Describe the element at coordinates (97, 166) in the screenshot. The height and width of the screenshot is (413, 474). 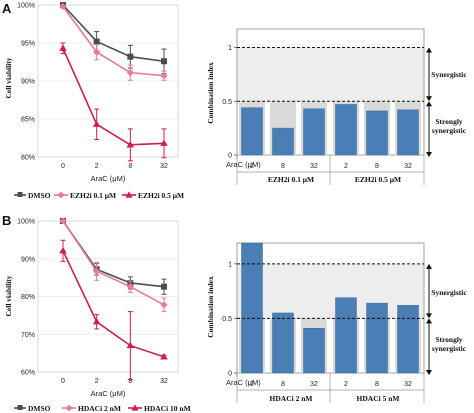
I see `x-tick-label-a: 2` at that location.